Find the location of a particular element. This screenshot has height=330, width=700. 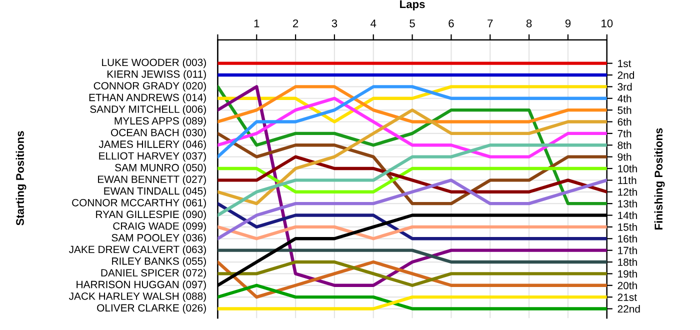

y2-tick-label: 15th is located at coordinates (627, 227).